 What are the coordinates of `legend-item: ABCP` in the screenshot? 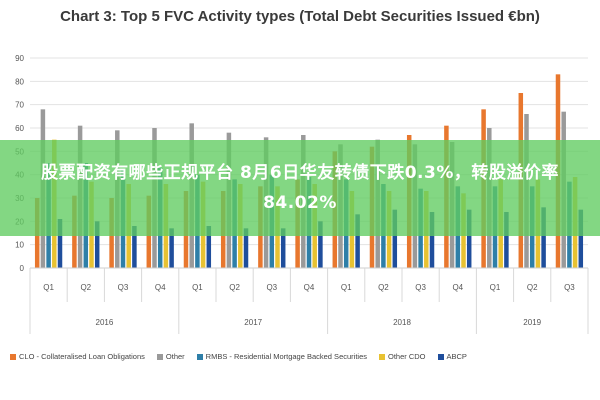 It's located at (452, 356).